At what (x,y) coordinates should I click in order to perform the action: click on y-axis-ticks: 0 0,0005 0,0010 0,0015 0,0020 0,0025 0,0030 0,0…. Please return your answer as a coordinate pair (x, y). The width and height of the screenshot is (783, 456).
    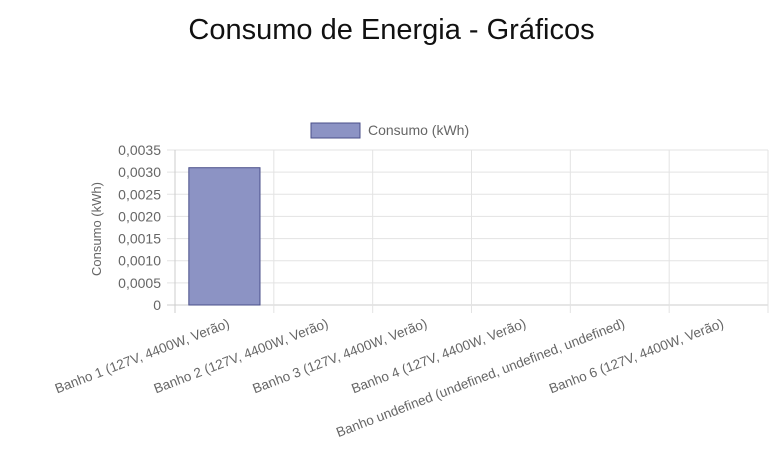
    Looking at the image, I should click on (139, 227).